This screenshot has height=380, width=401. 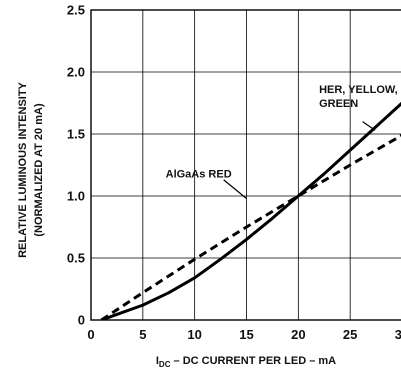 I want to click on x-axis-title-main: I, so click(x=157, y=361).